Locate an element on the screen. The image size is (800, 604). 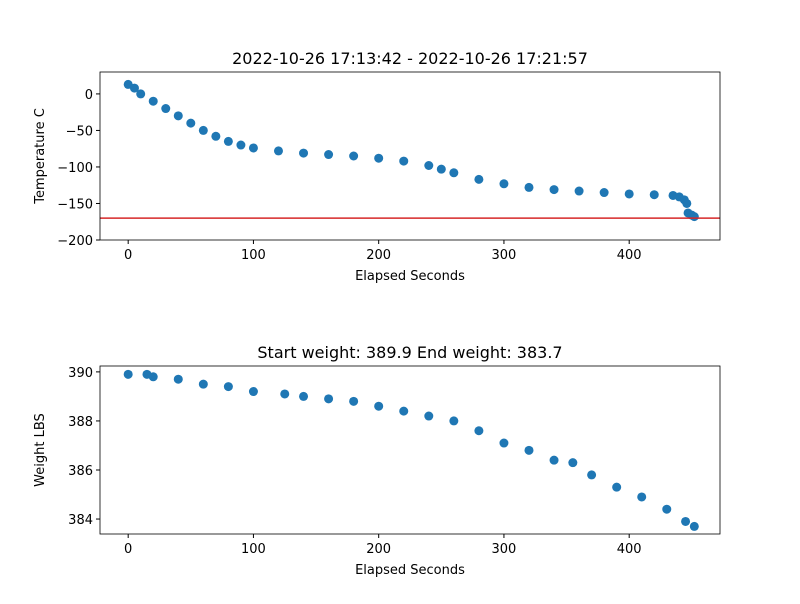
y-tick-label: 388 is located at coordinates (80, 422).